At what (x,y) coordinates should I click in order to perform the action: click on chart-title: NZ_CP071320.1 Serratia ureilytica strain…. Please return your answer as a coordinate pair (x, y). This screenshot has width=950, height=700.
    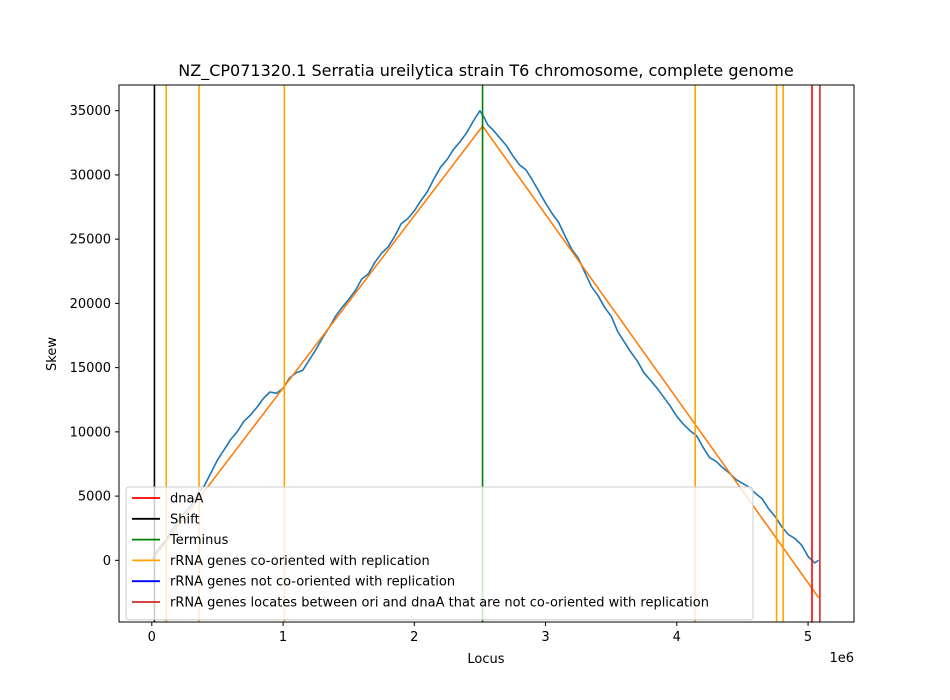
    Looking at the image, I should click on (485, 71).